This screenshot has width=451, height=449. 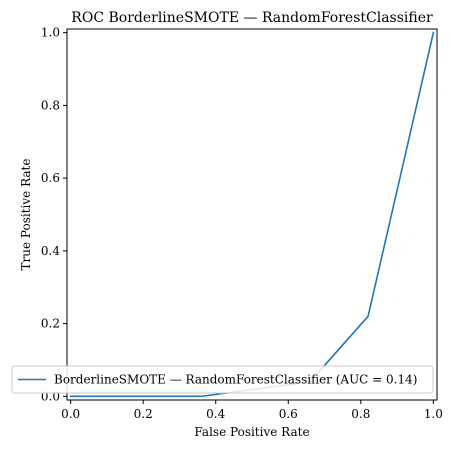 I want to click on y-tick-label: 0.6, so click(x=50, y=178).